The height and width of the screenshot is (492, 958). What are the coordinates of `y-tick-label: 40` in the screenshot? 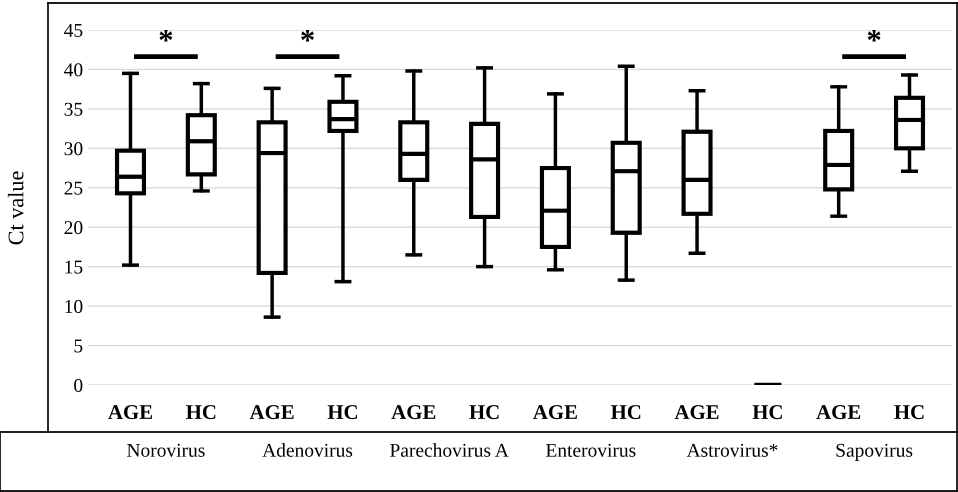 It's located at (73, 69).